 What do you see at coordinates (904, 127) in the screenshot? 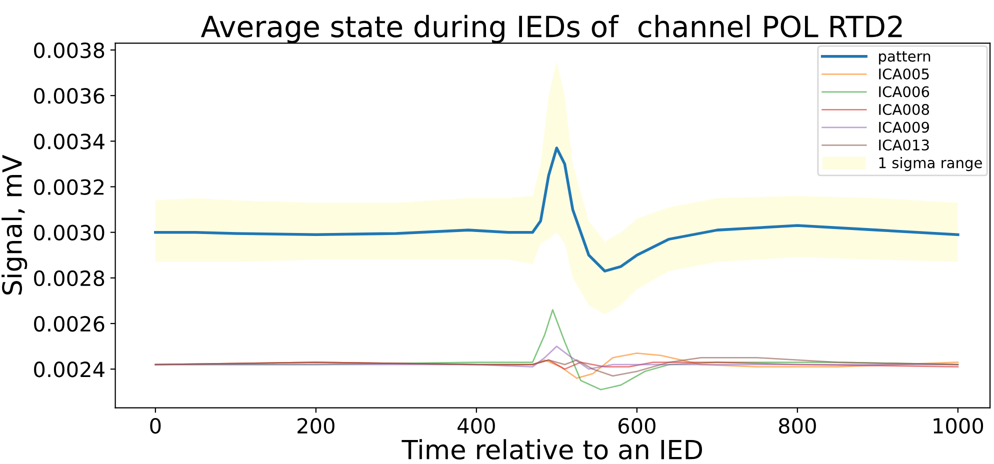
I see `legend-label: ICA009` at bounding box center [904, 127].